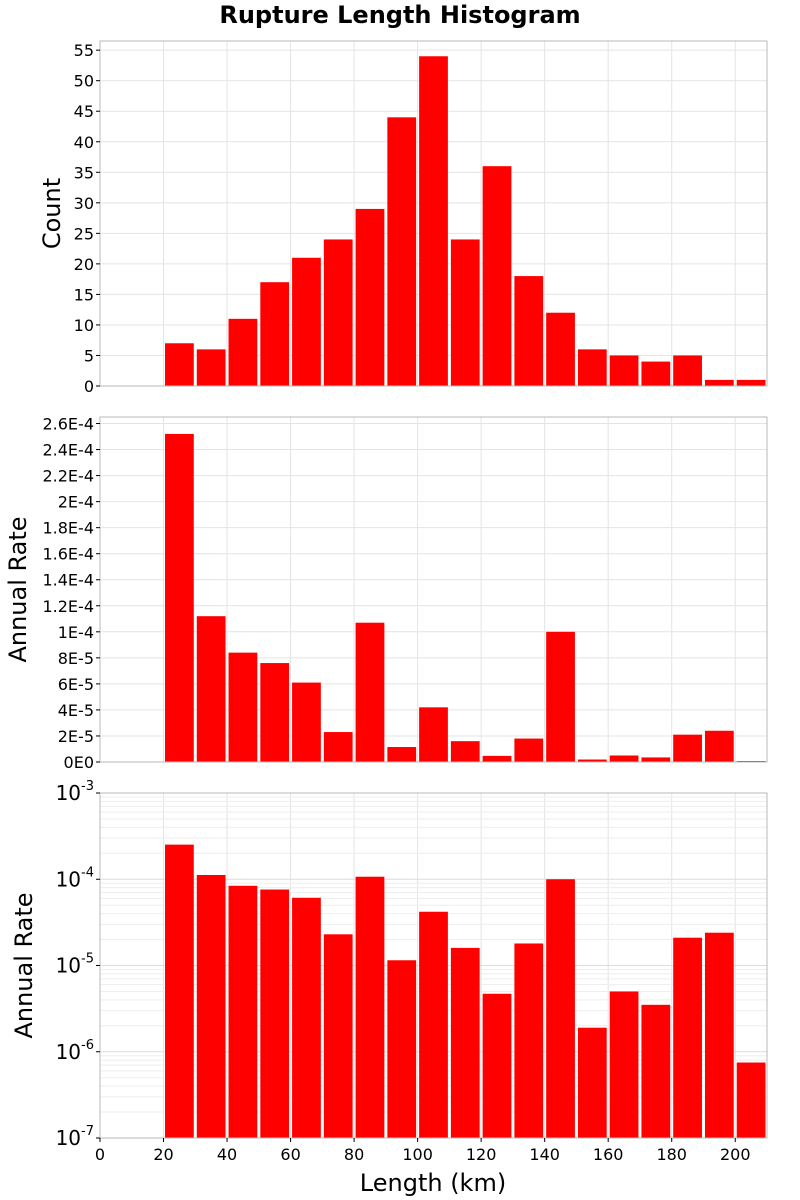 The image size is (800, 1200). Describe the element at coordinates (68, 450) in the screenshot. I see `y-tick-label: 2.4E-4` at that location.